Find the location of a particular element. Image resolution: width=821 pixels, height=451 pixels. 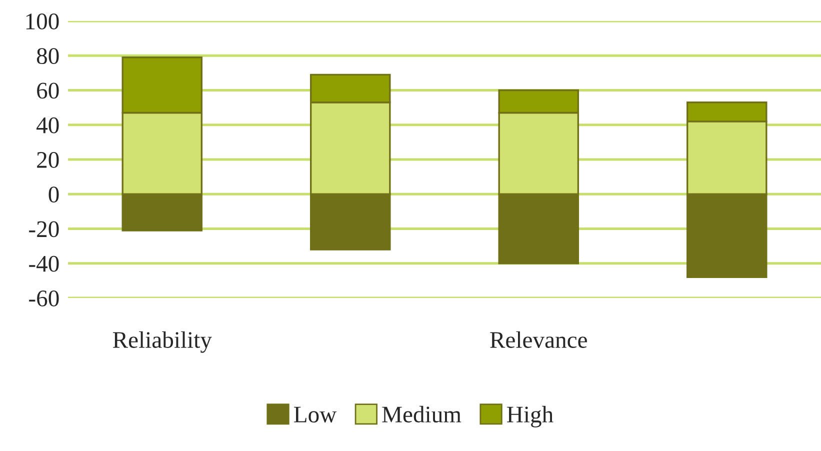

x-tick-label: Relevance is located at coordinates (538, 339).